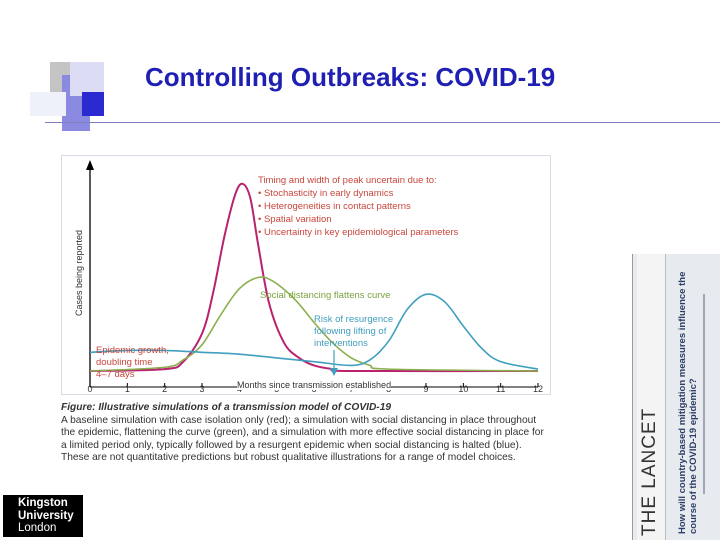 This screenshot has width=720, height=540. What do you see at coordinates (37, 528) in the screenshot?
I see `logo-line: London` at bounding box center [37, 528].